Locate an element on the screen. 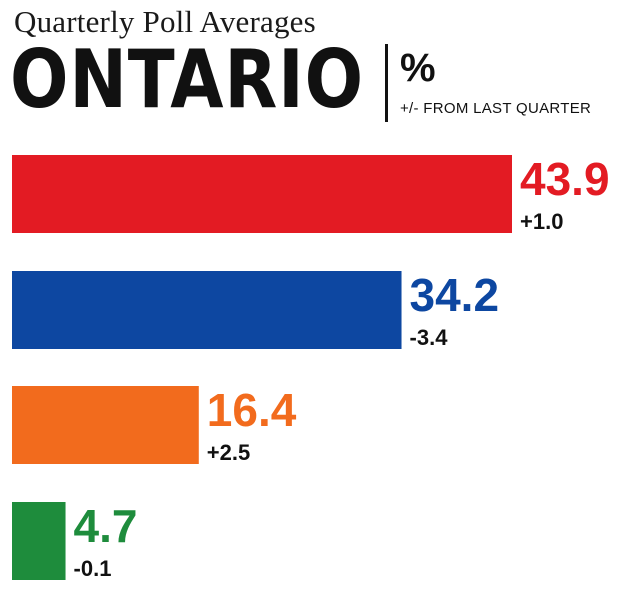 Image resolution: width=620 pixels, height=594 pixels. bar-value-label-2: 16.4 is located at coordinates (252, 410).